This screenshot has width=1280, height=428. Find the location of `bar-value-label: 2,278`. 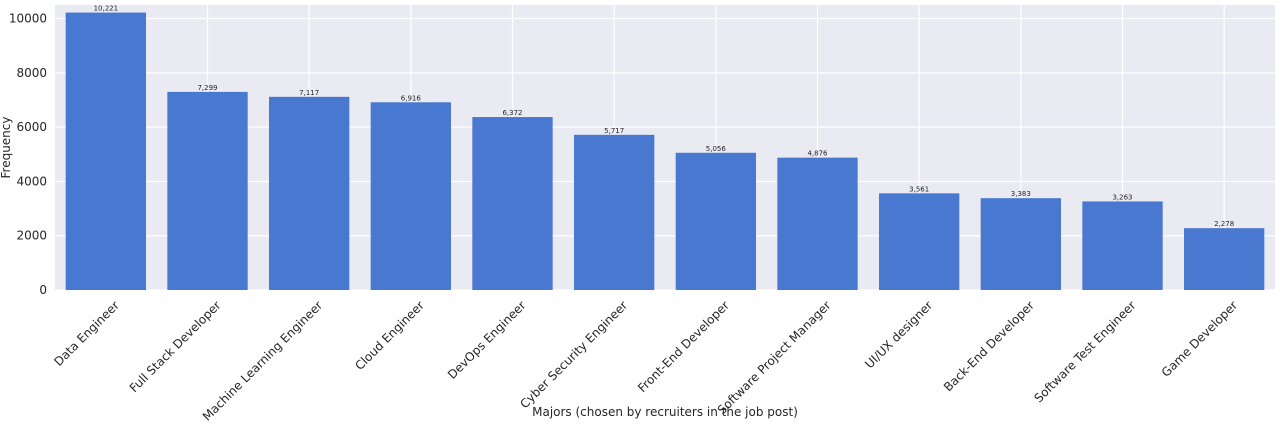

bar-value-label: 2,278 is located at coordinates (1224, 224).